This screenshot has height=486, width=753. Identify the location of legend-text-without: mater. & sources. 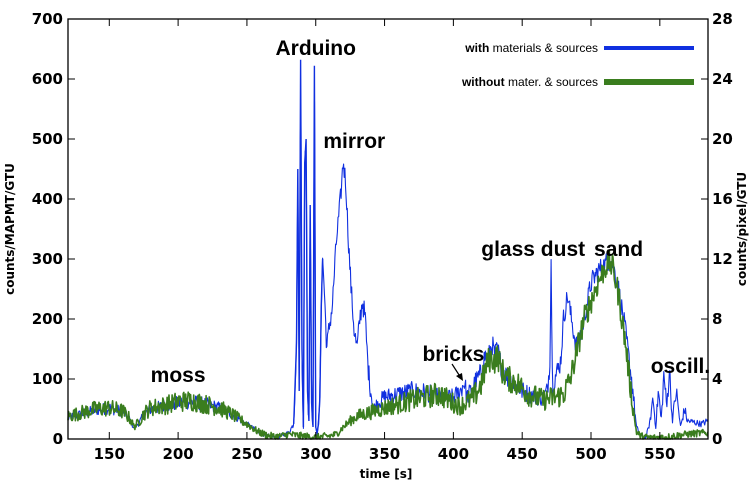
(551, 82).